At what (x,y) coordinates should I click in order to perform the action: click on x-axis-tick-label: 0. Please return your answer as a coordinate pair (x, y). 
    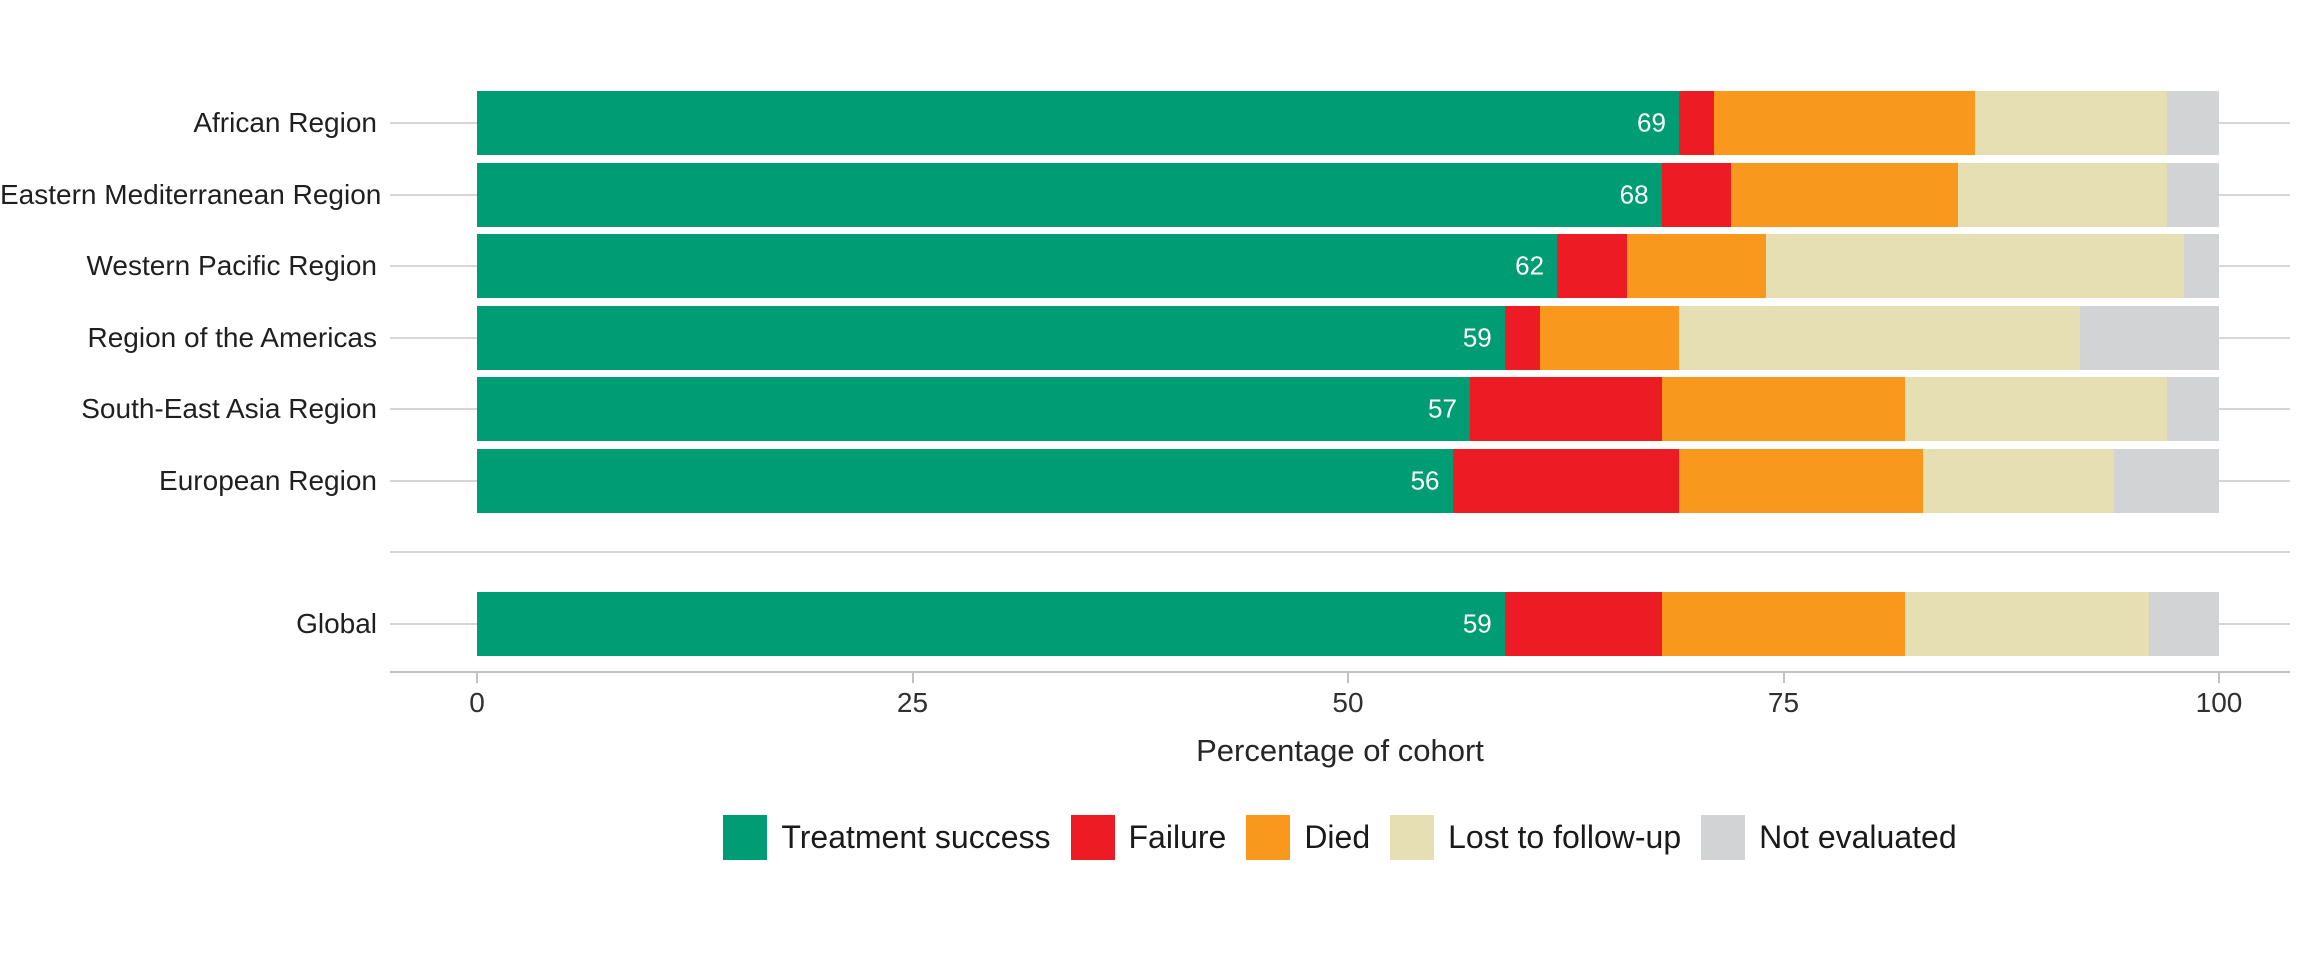
    Looking at the image, I should click on (477, 702).